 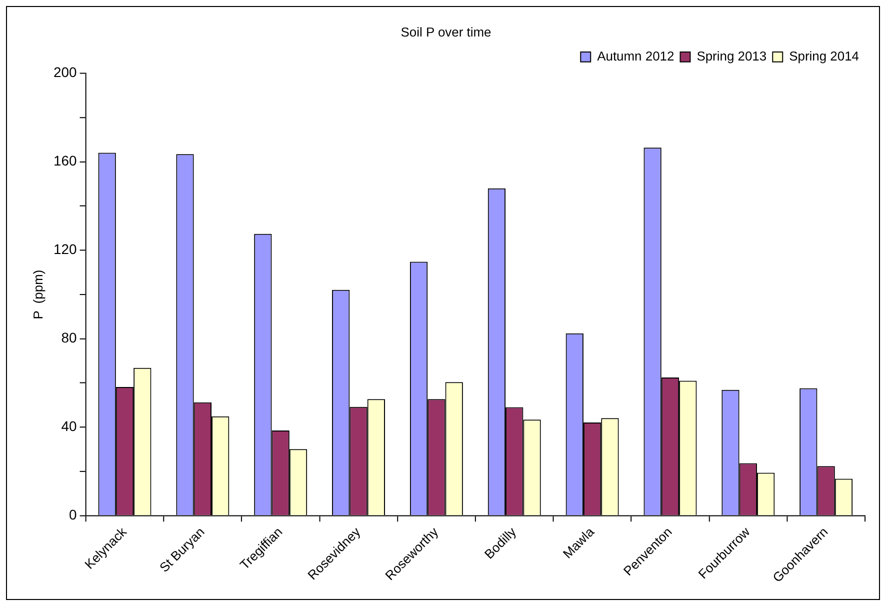 I want to click on legend-label: Autumn 2012, so click(x=635, y=56).